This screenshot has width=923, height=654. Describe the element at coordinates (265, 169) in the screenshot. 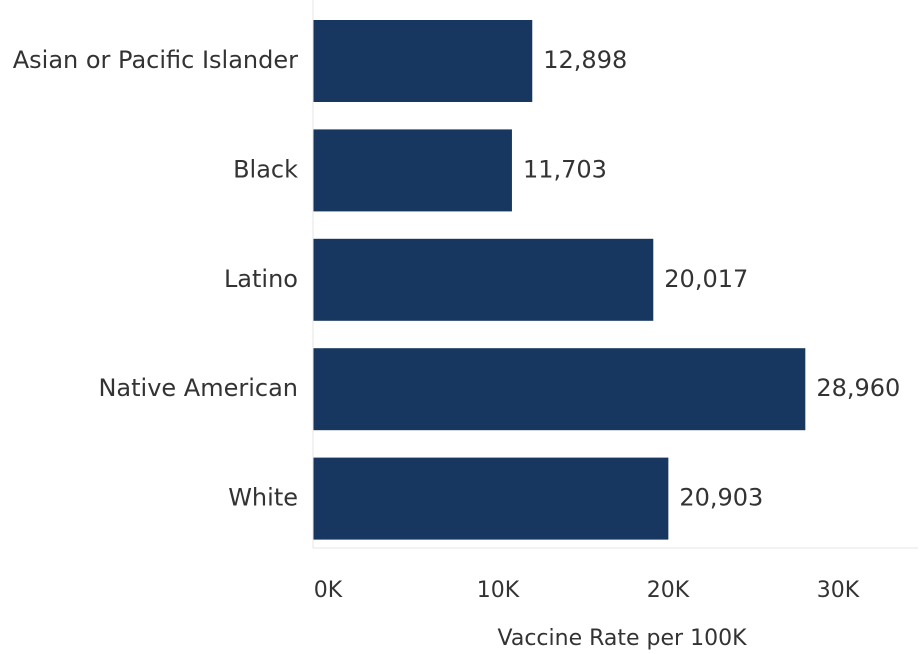

I see `category-label: Black` at that location.